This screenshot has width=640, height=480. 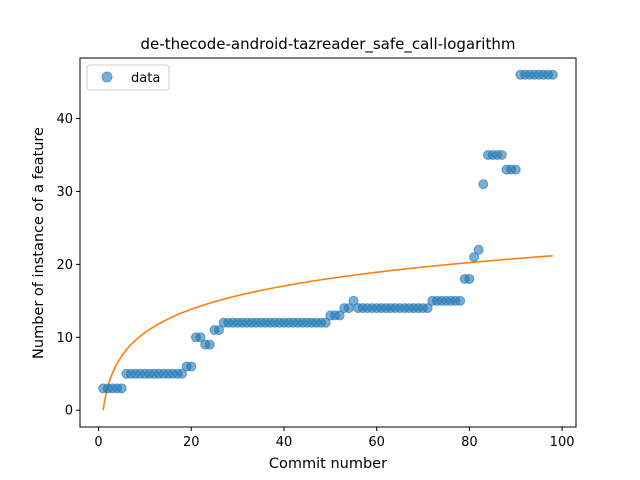 I want to click on x-axis-label: Commit number, so click(x=328, y=464).